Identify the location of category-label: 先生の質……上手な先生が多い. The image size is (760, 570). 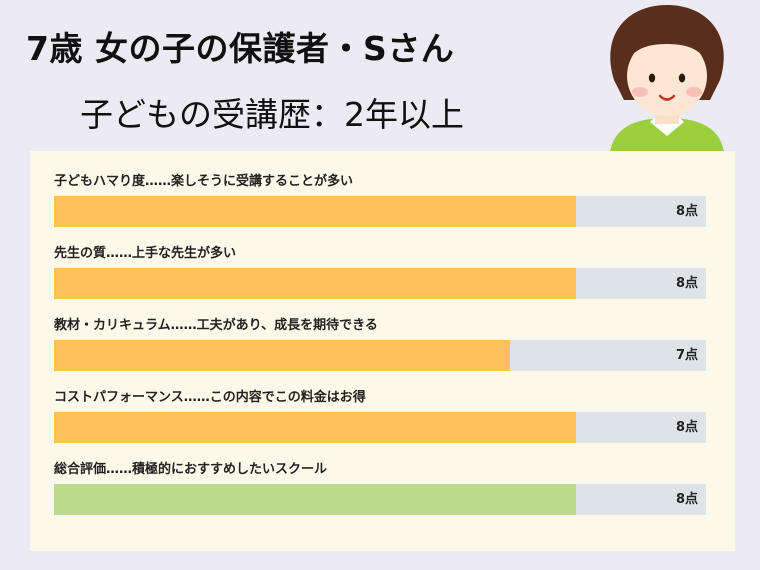
(145, 253).